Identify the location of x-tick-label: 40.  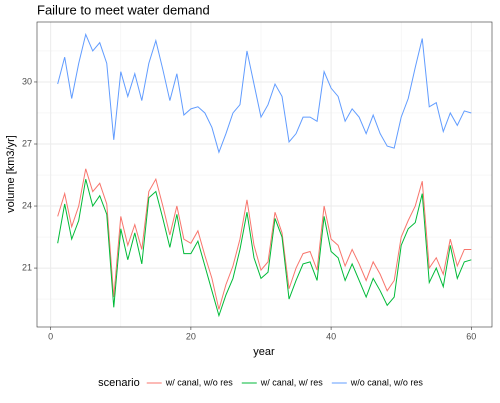
(331, 336).